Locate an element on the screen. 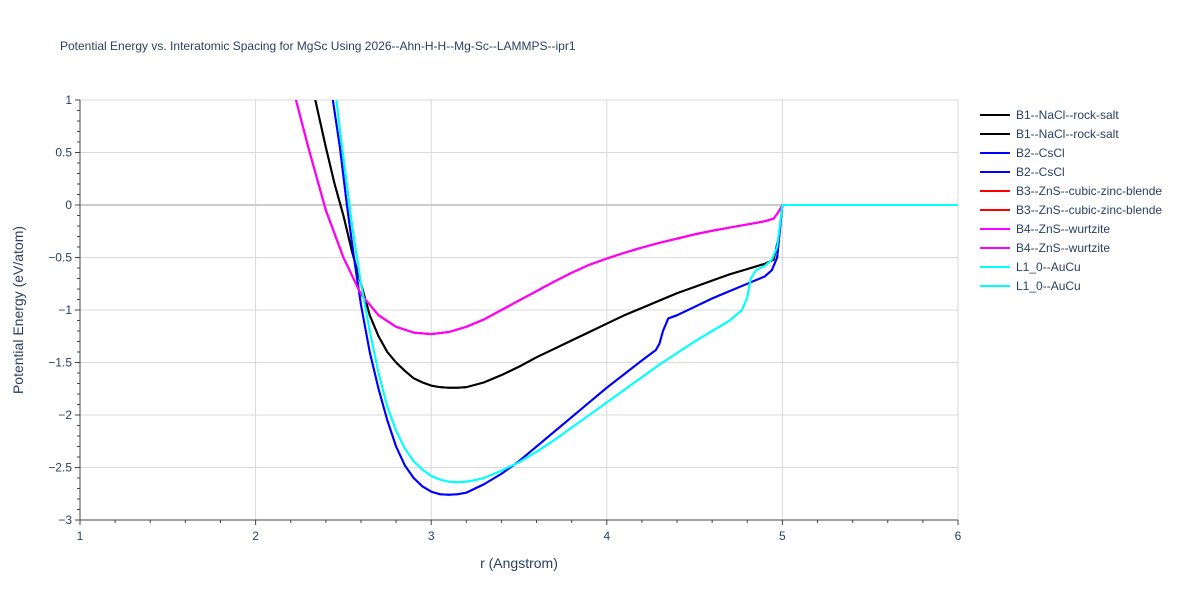 The image size is (1200, 600). x-tick-label: 4 is located at coordinates (606, 536).